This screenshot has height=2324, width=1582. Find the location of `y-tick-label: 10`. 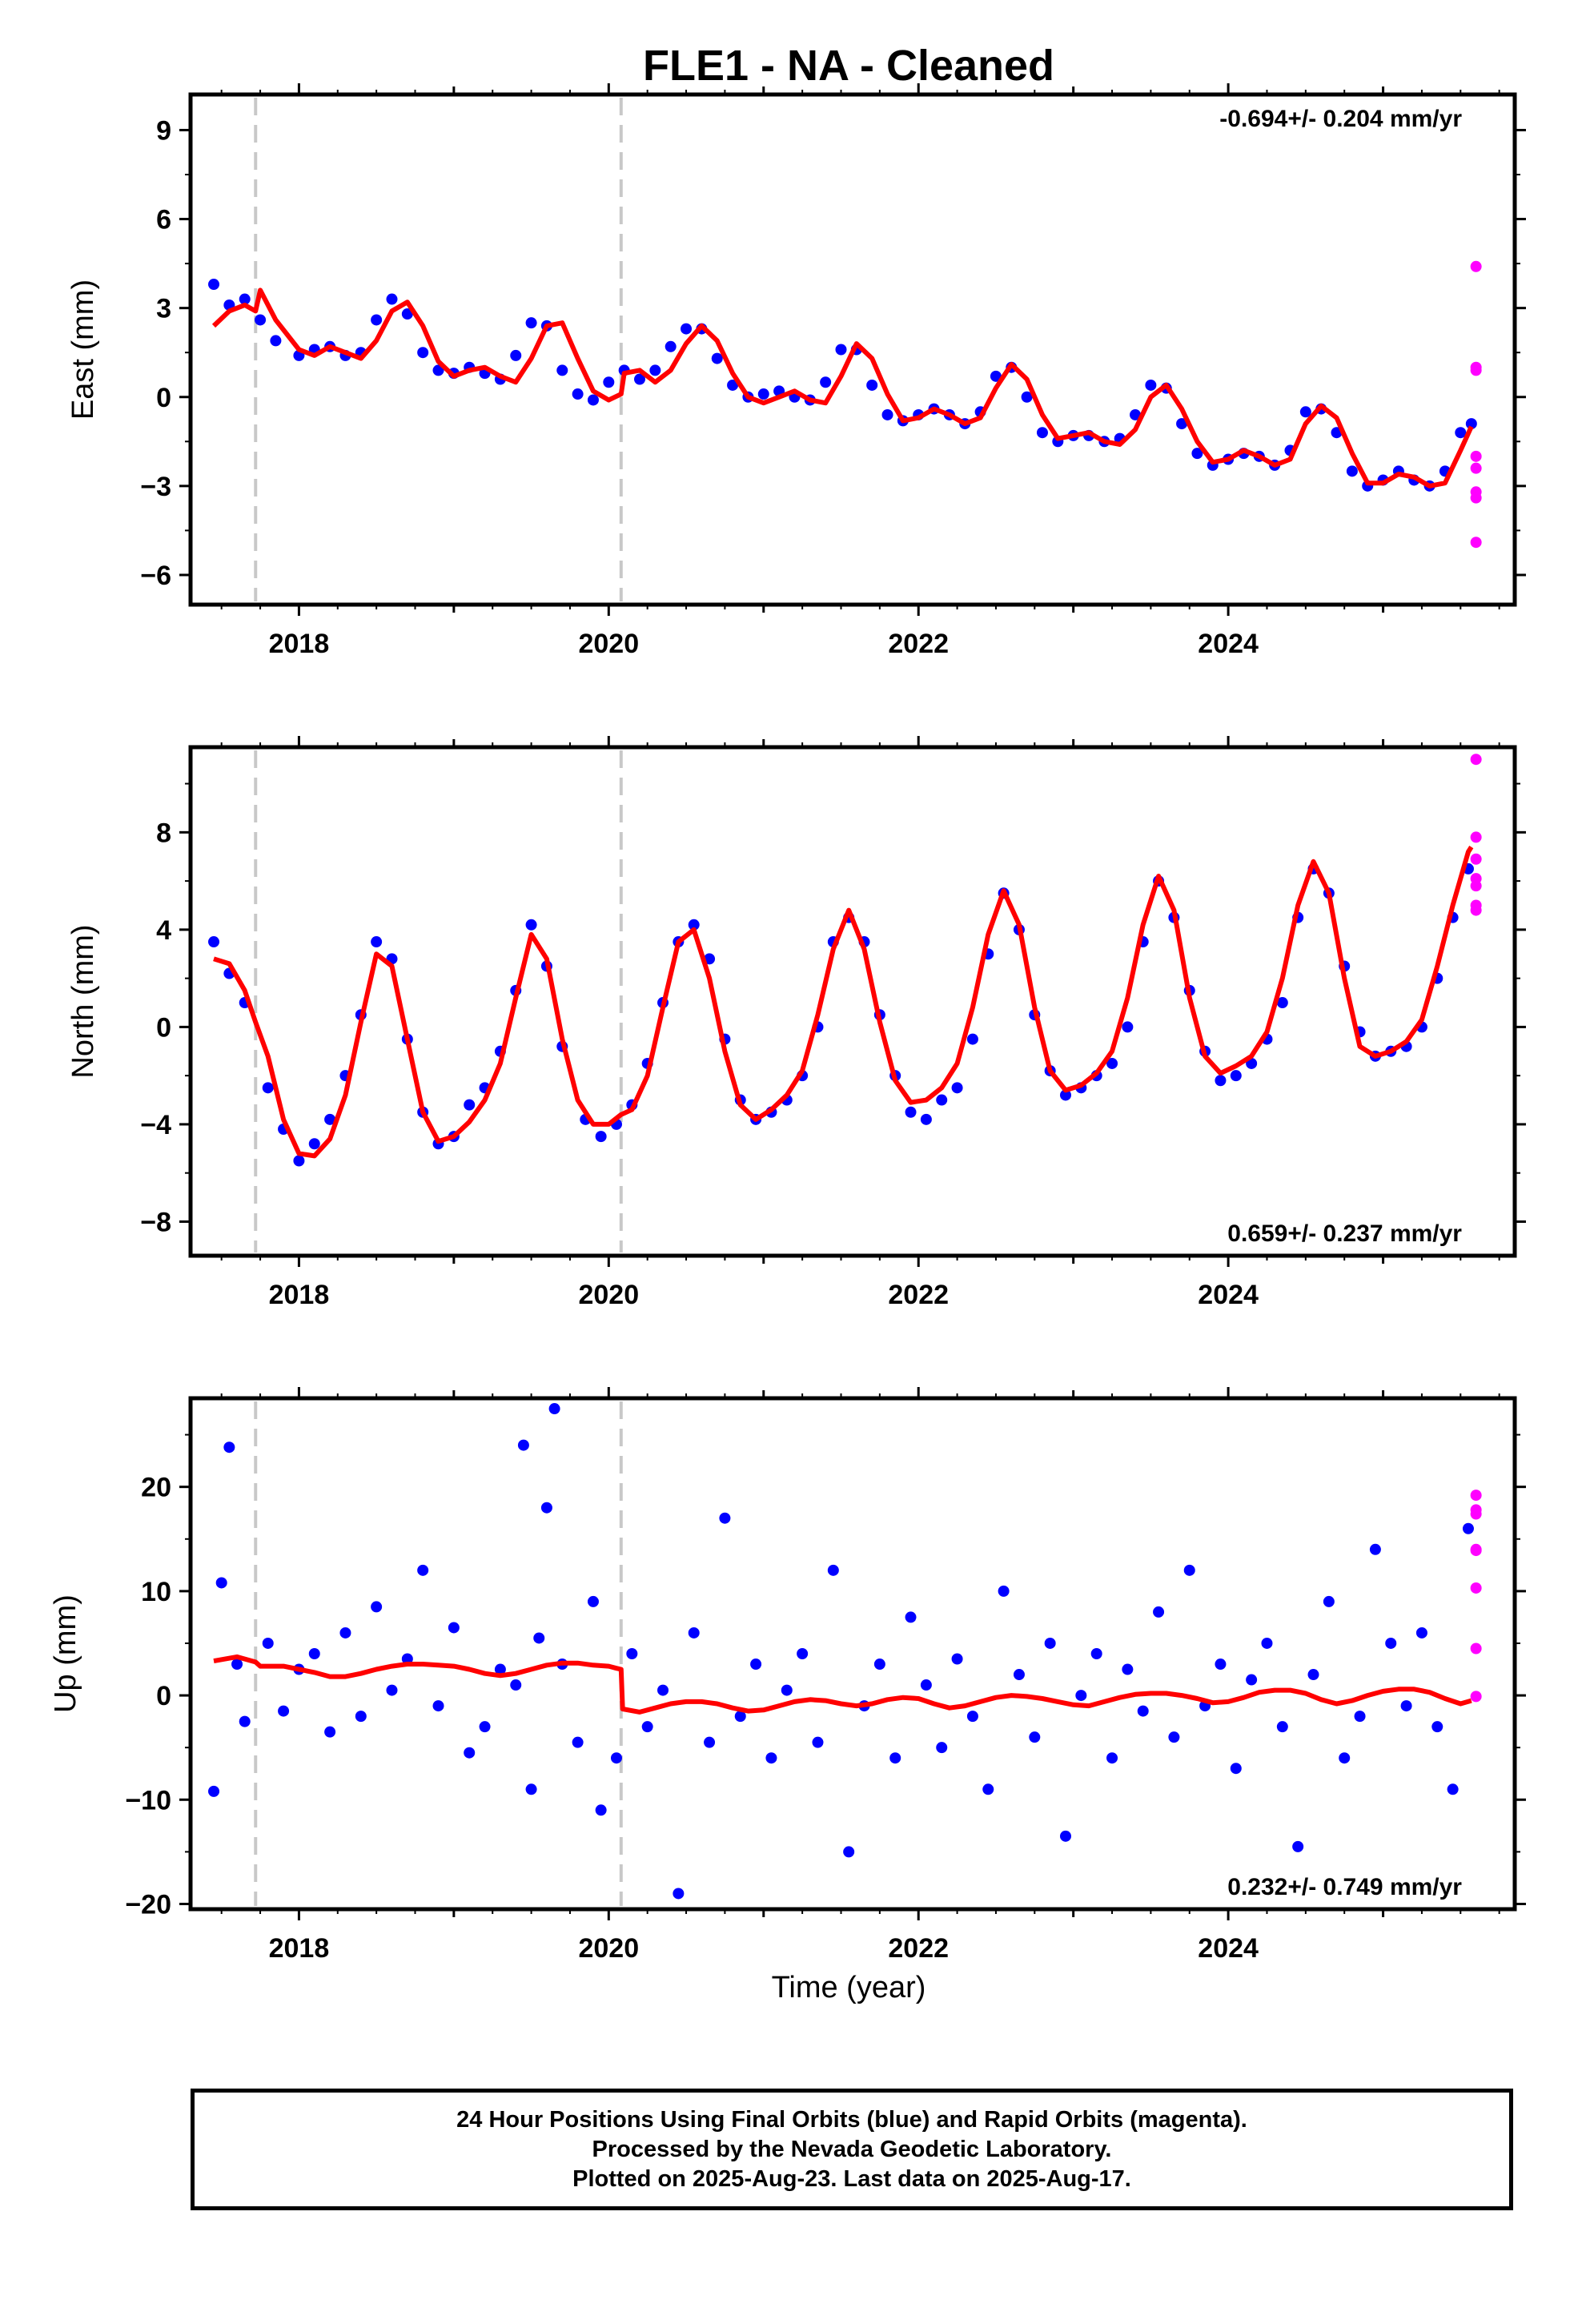

y-tick-label: 10 is located at coordinates (156, 1592).